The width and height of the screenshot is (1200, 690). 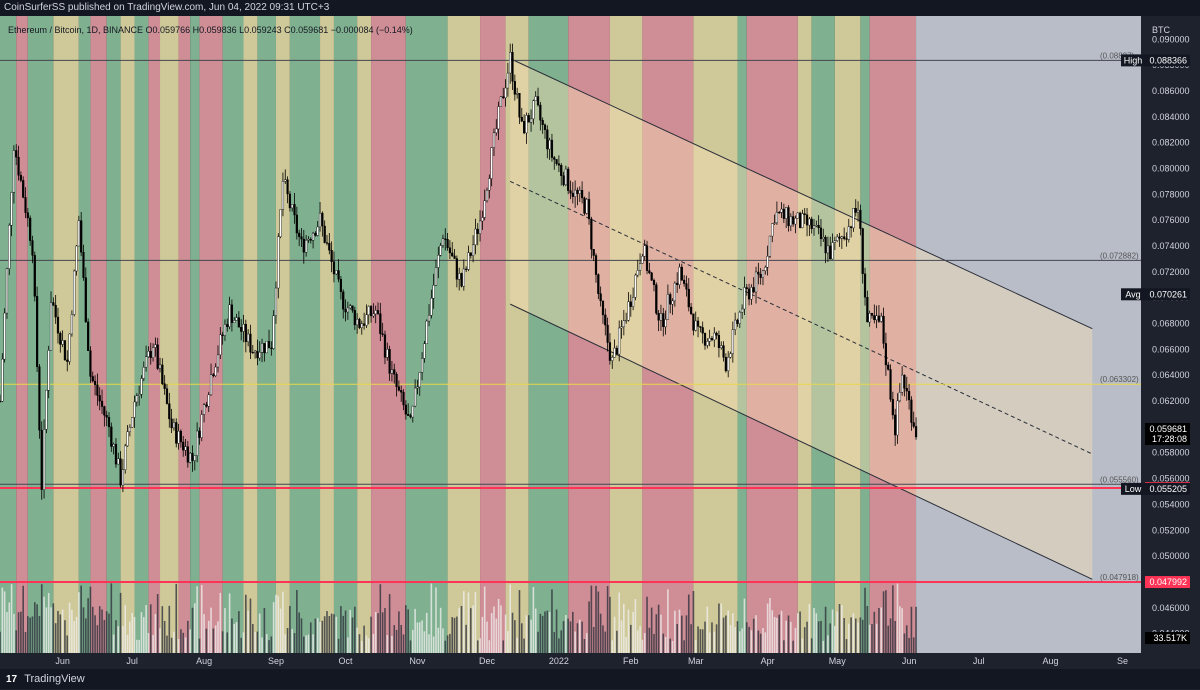 What do you see at coordinates (1171, 117) in the screenshot?
I see `price-tick: 0.084000` at bounding box center [1171, 117].